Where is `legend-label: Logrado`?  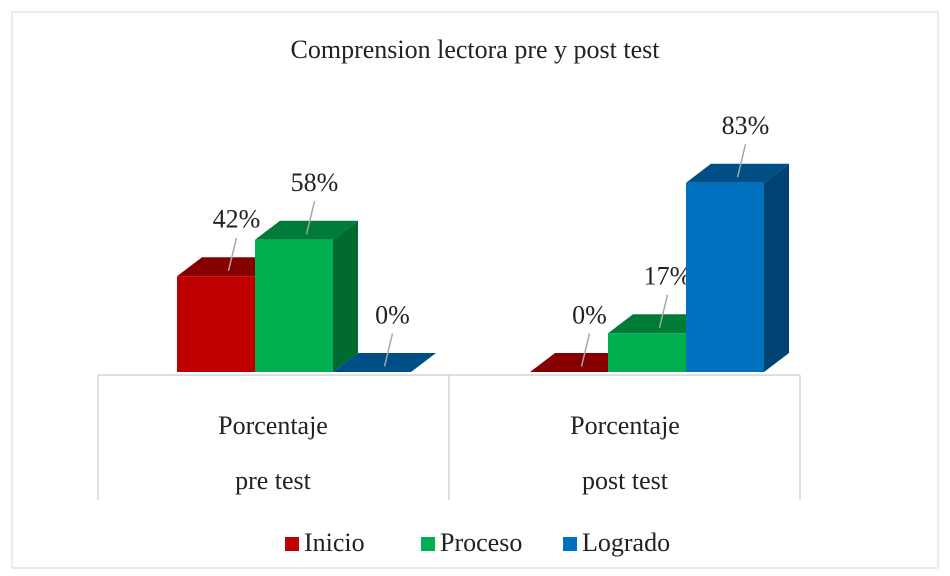
legend-label: Logrado is located at coordinates (626, 542).